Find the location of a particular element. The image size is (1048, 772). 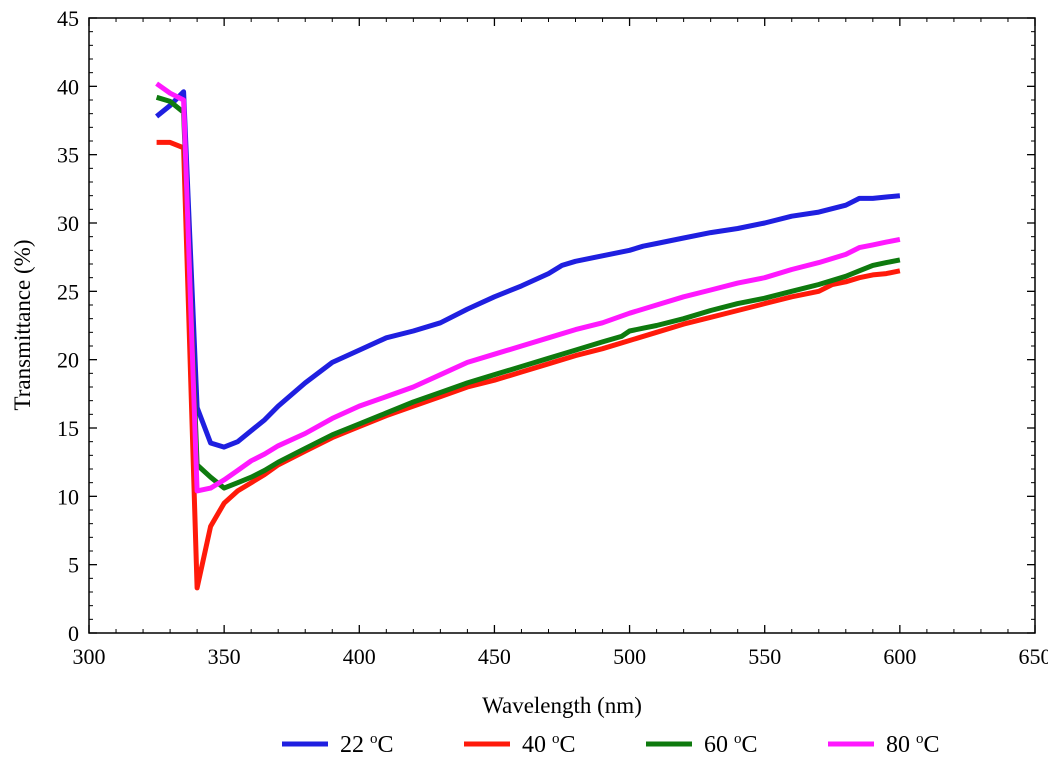

legend-label-60c: 60 oC is located at coordinates (731, 744).